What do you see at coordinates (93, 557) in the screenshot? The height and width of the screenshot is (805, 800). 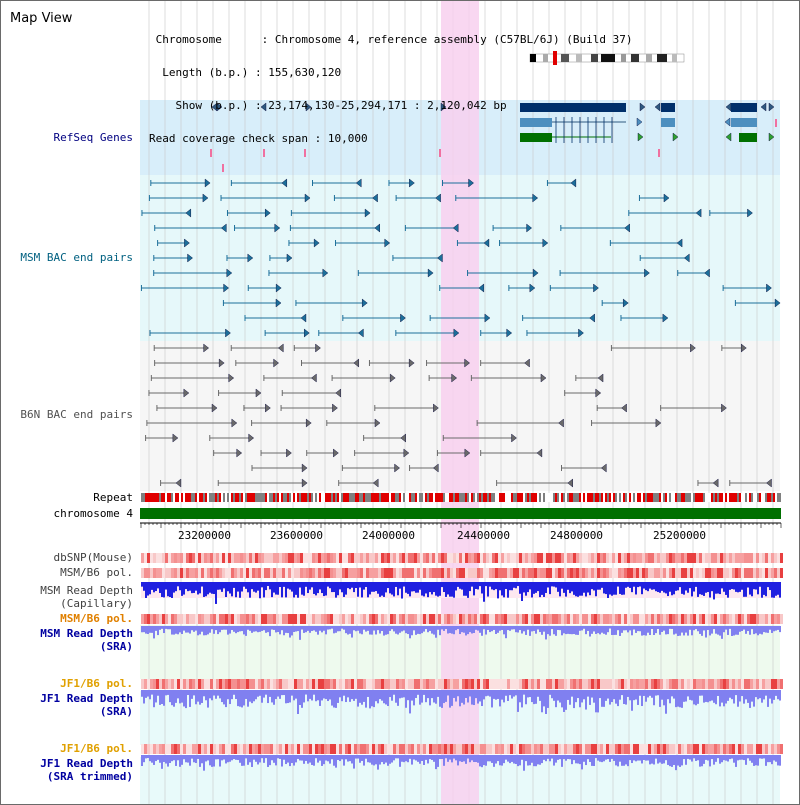 I see `track-label-dbsnp: dbSNP(Mouse)` at bounding box center [93, 557].